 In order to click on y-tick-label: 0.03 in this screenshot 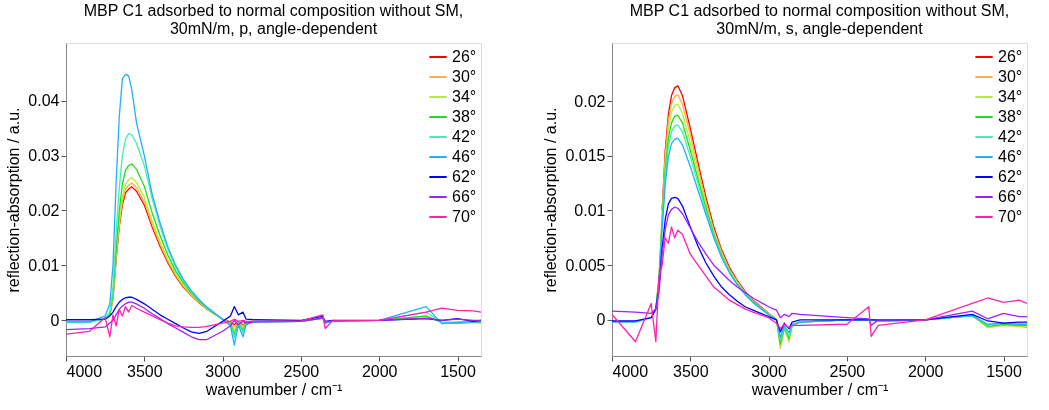, I will do `click(44, 156)`.